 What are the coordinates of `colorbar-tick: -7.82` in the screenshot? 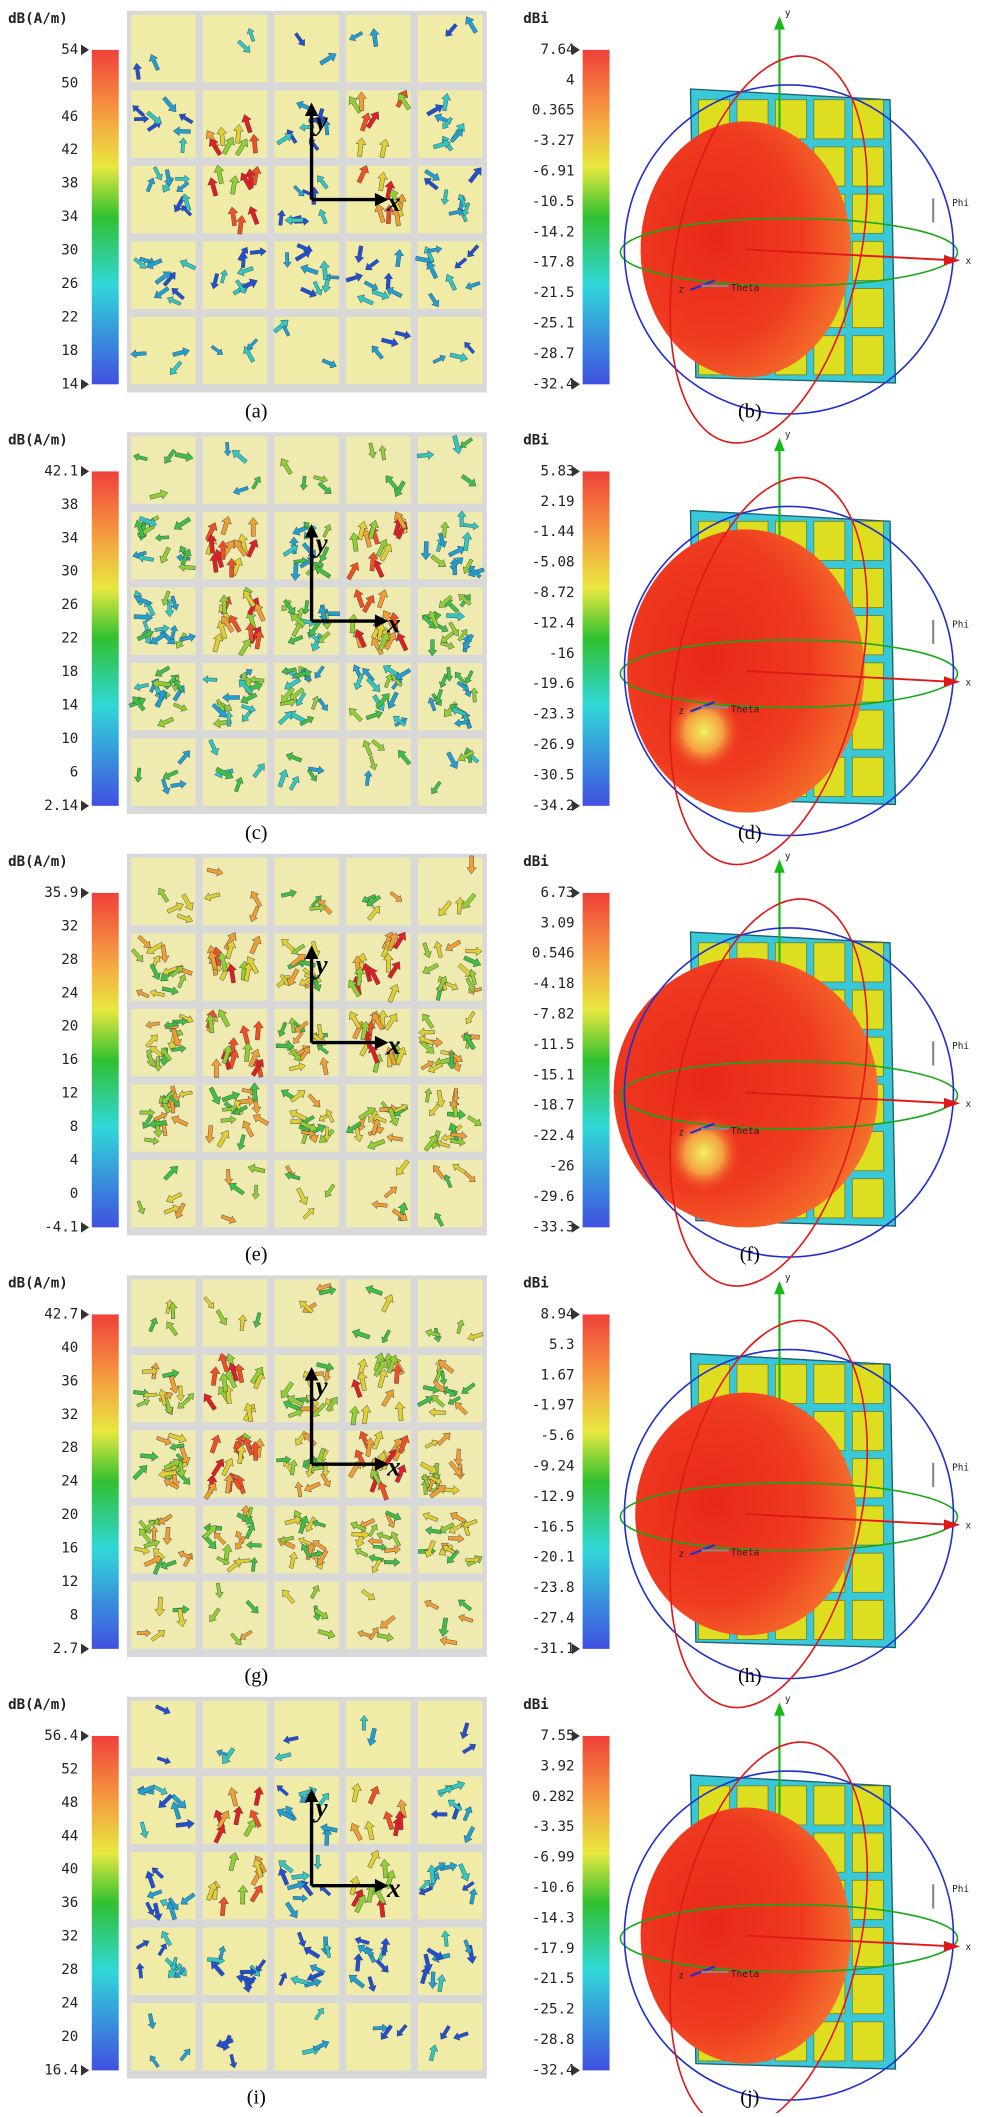 It's located at (553, 1015).